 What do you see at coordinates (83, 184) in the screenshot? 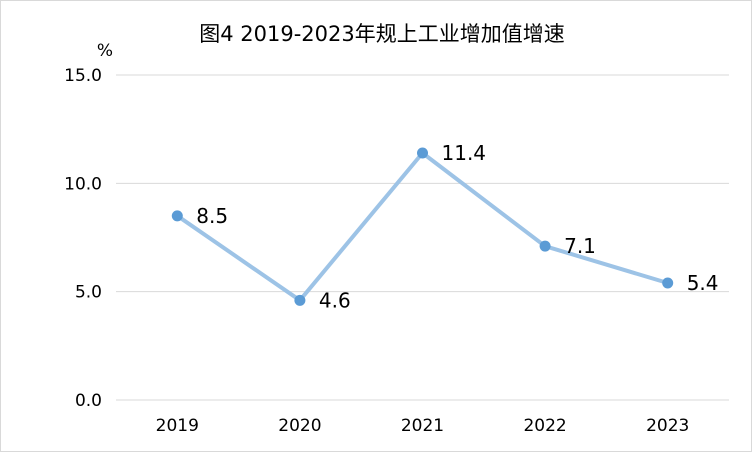
I see `y-tick-label: 10.0` at bounding box center [83, 184].